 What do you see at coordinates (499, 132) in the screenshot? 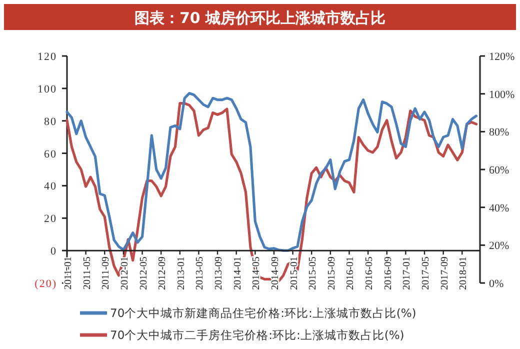
I see `y2-tick-label: 80%` at bounding box center [499, 132].